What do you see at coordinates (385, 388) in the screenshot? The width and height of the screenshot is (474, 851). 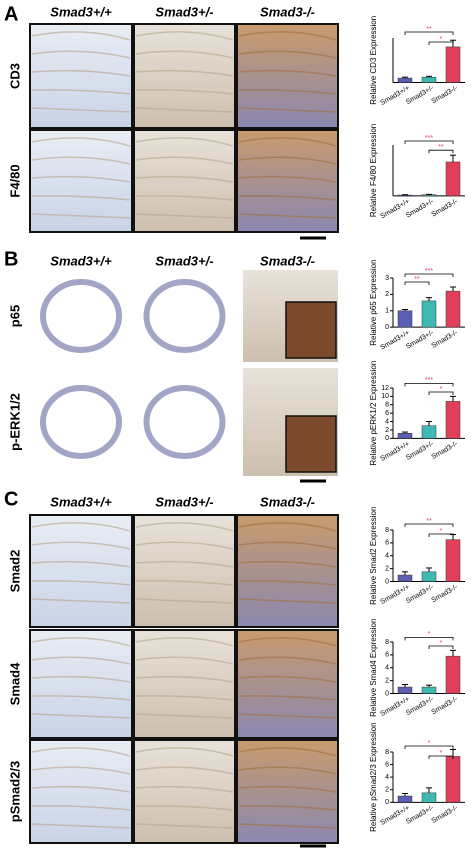 I see `y-tick-label: 12` at bounding box center [385, 388].